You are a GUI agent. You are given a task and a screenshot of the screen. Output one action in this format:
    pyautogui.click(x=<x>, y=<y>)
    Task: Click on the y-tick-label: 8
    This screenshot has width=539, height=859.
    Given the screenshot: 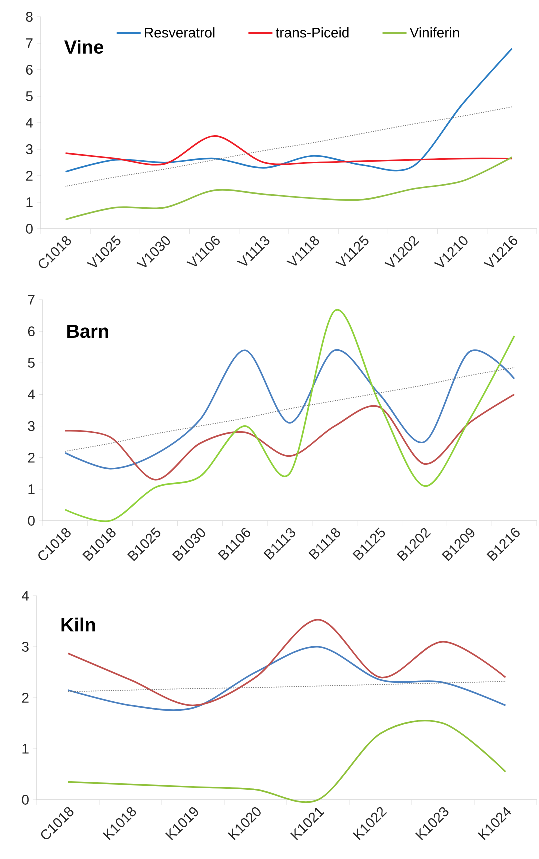 What is the action you would take?
    pyautogui.click(x=29, y=17)
    